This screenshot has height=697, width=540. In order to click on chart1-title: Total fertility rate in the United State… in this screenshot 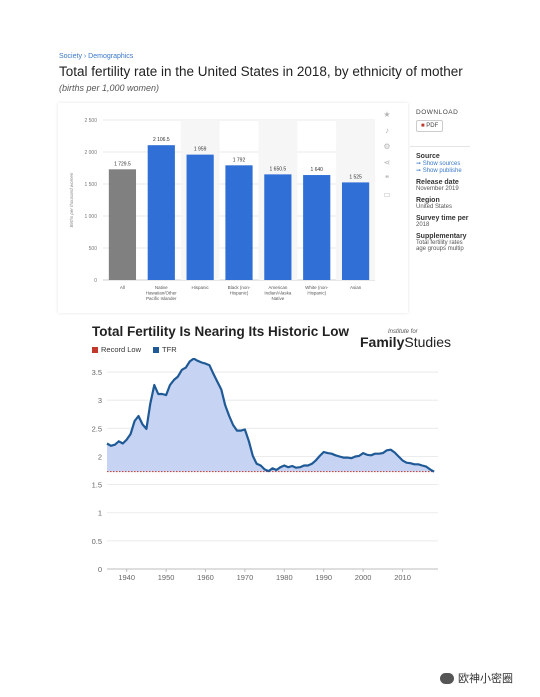, I will do `click(261, 71)`.